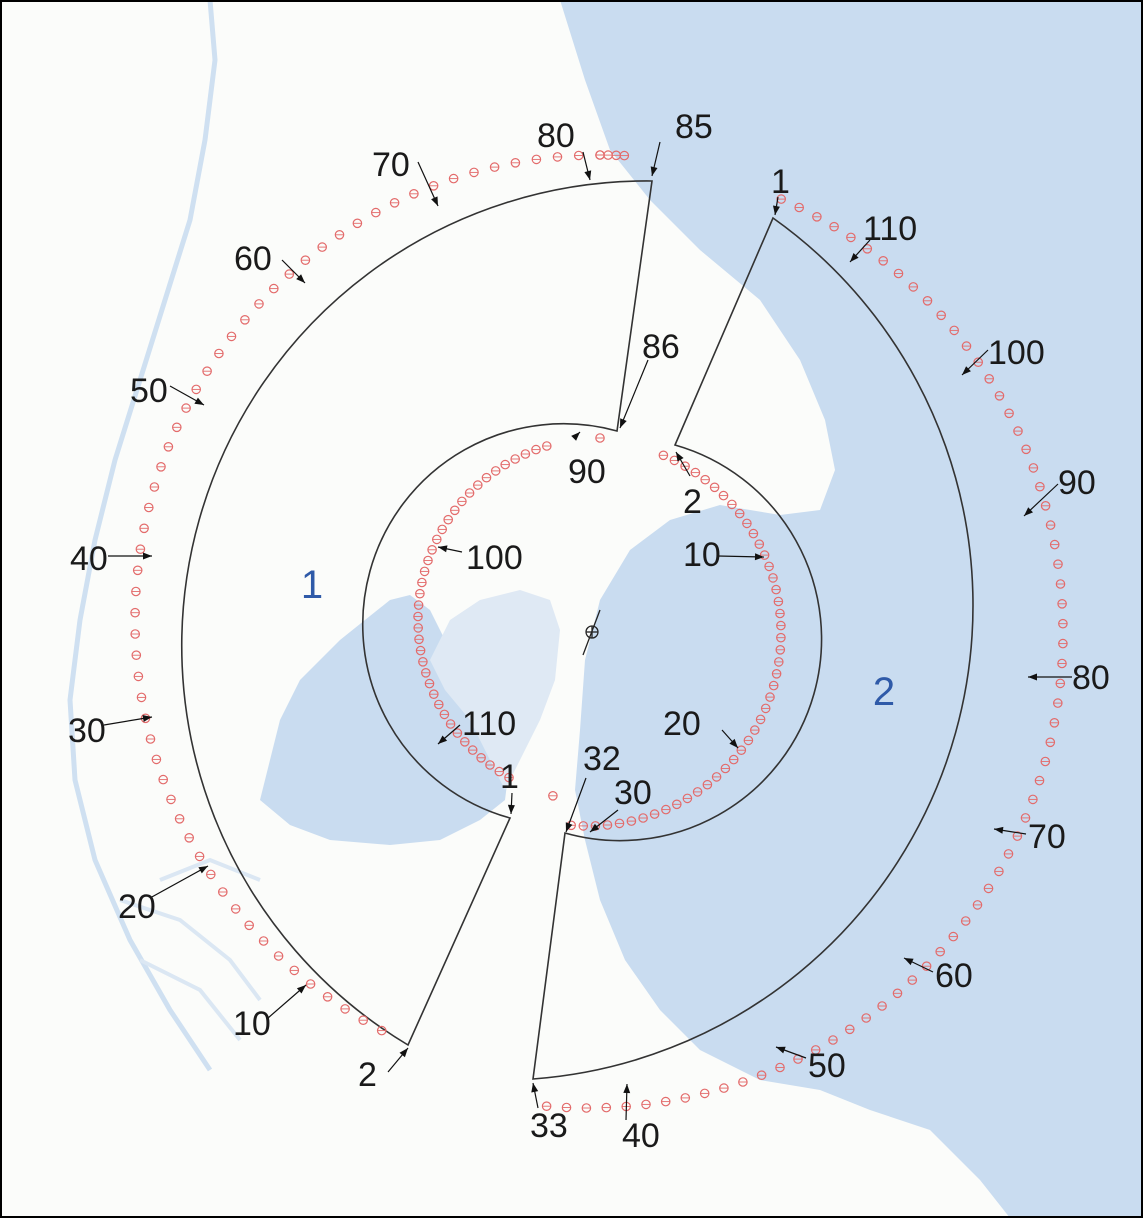 The height and width of the screenshot is (1218, 1143). What do you see at coordinates (252, 1024) in the screenshot?
I see `array-1-label-10: 10` at bounding box center [252, 1024].